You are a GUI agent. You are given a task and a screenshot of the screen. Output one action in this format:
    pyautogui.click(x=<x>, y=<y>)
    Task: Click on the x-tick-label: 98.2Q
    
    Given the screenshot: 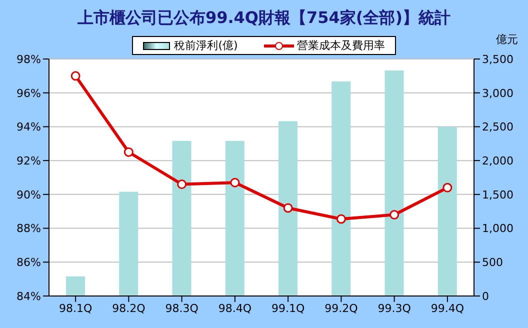 What is the action you would take?
    pyautogui.click(x=129, y=308)
    